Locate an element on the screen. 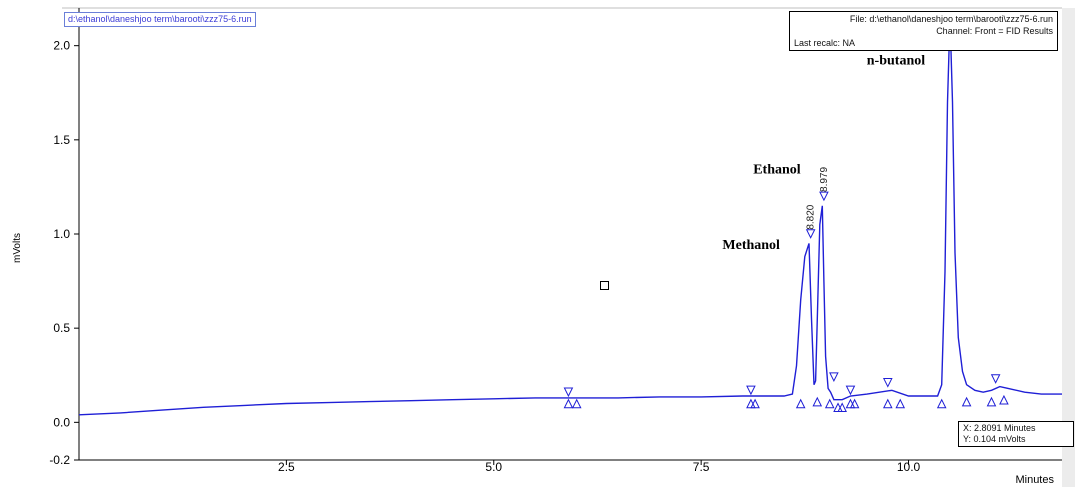 This screenshot has height=487, width=1075. x-axis-ticks: 2.5 5.0 7.5 10.0 is located at coordinates (599, 467).